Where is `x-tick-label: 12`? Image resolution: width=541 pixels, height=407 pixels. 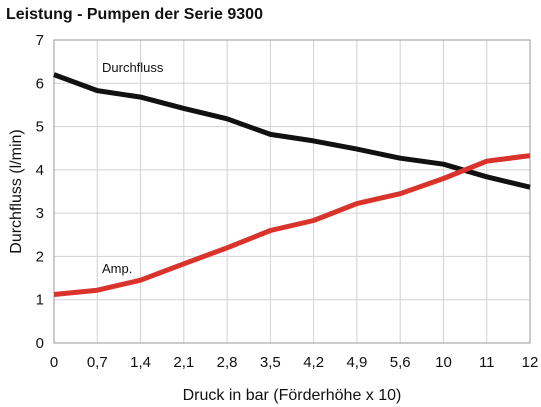 x-tick-label: 12 is located at coordinates (530, 362).